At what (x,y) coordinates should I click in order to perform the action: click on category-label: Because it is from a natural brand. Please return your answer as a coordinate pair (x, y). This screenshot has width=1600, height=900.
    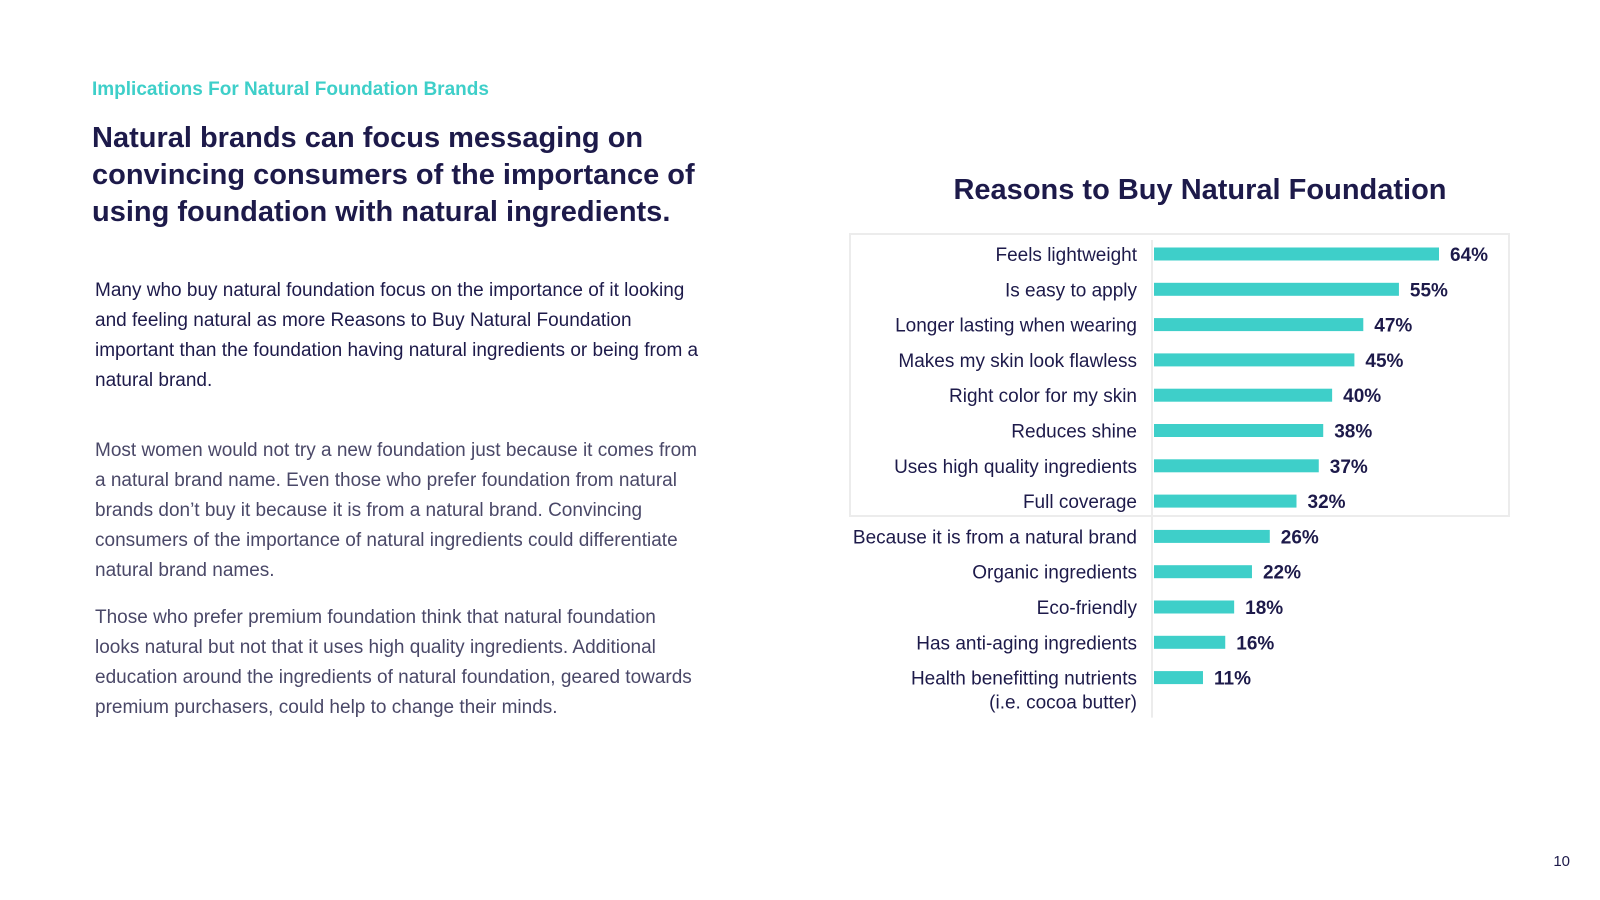
    Looking at the image, I should click on (995, 537).